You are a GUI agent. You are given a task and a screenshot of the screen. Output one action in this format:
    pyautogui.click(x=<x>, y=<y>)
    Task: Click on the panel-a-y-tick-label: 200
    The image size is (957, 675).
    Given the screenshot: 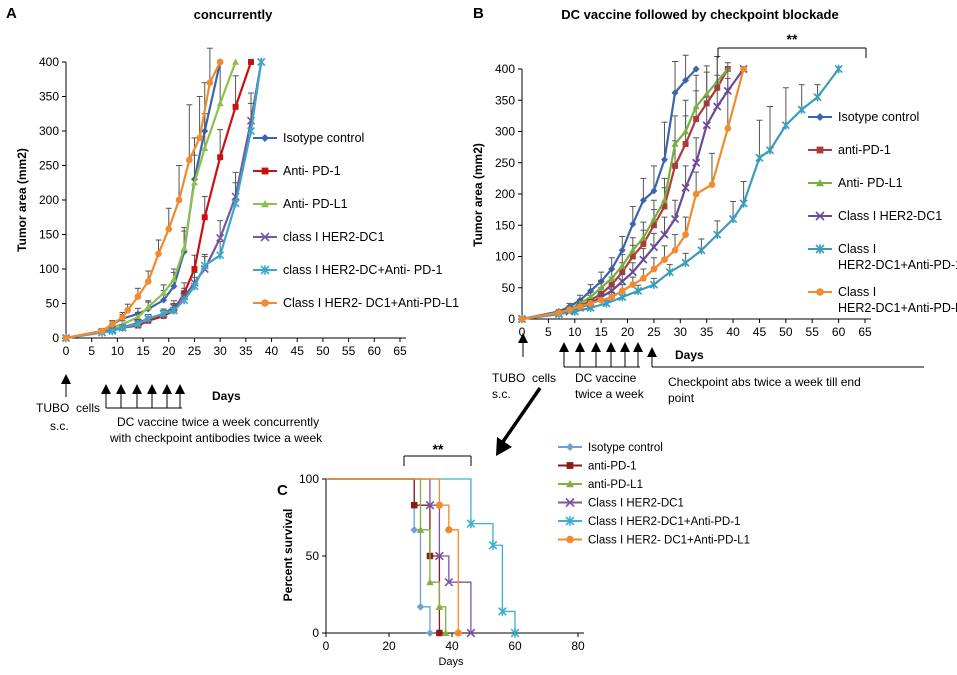 What is the action you would take?
    pyautogui.click(x=49, y=200)
    